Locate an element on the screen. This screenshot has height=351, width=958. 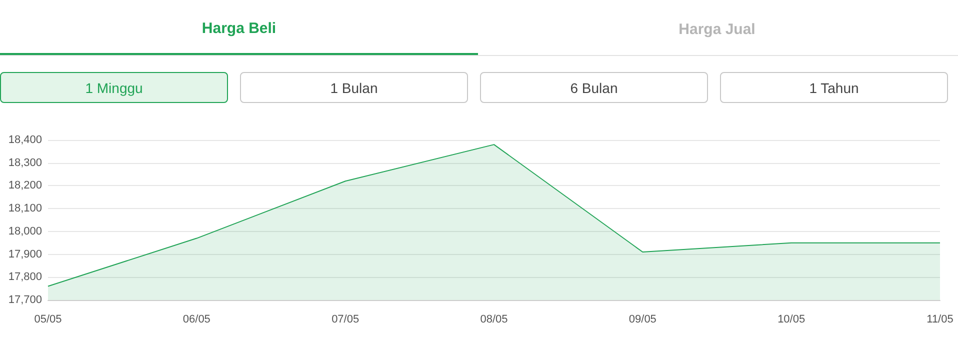
x-tick-label: 08/05 is located at coordinates (494, 320).